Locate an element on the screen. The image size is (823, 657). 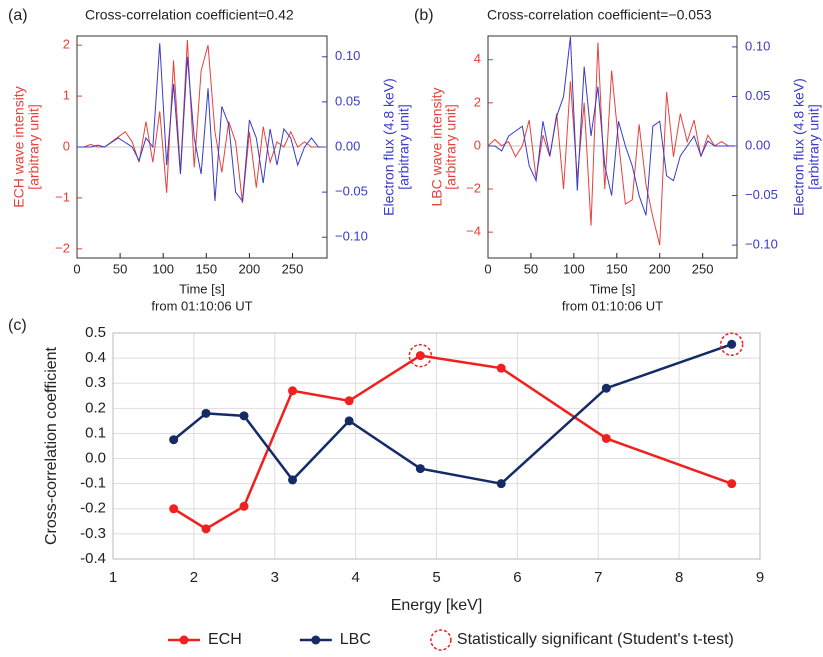
x-tick-label: 5 is located at coordinates (436, 577).